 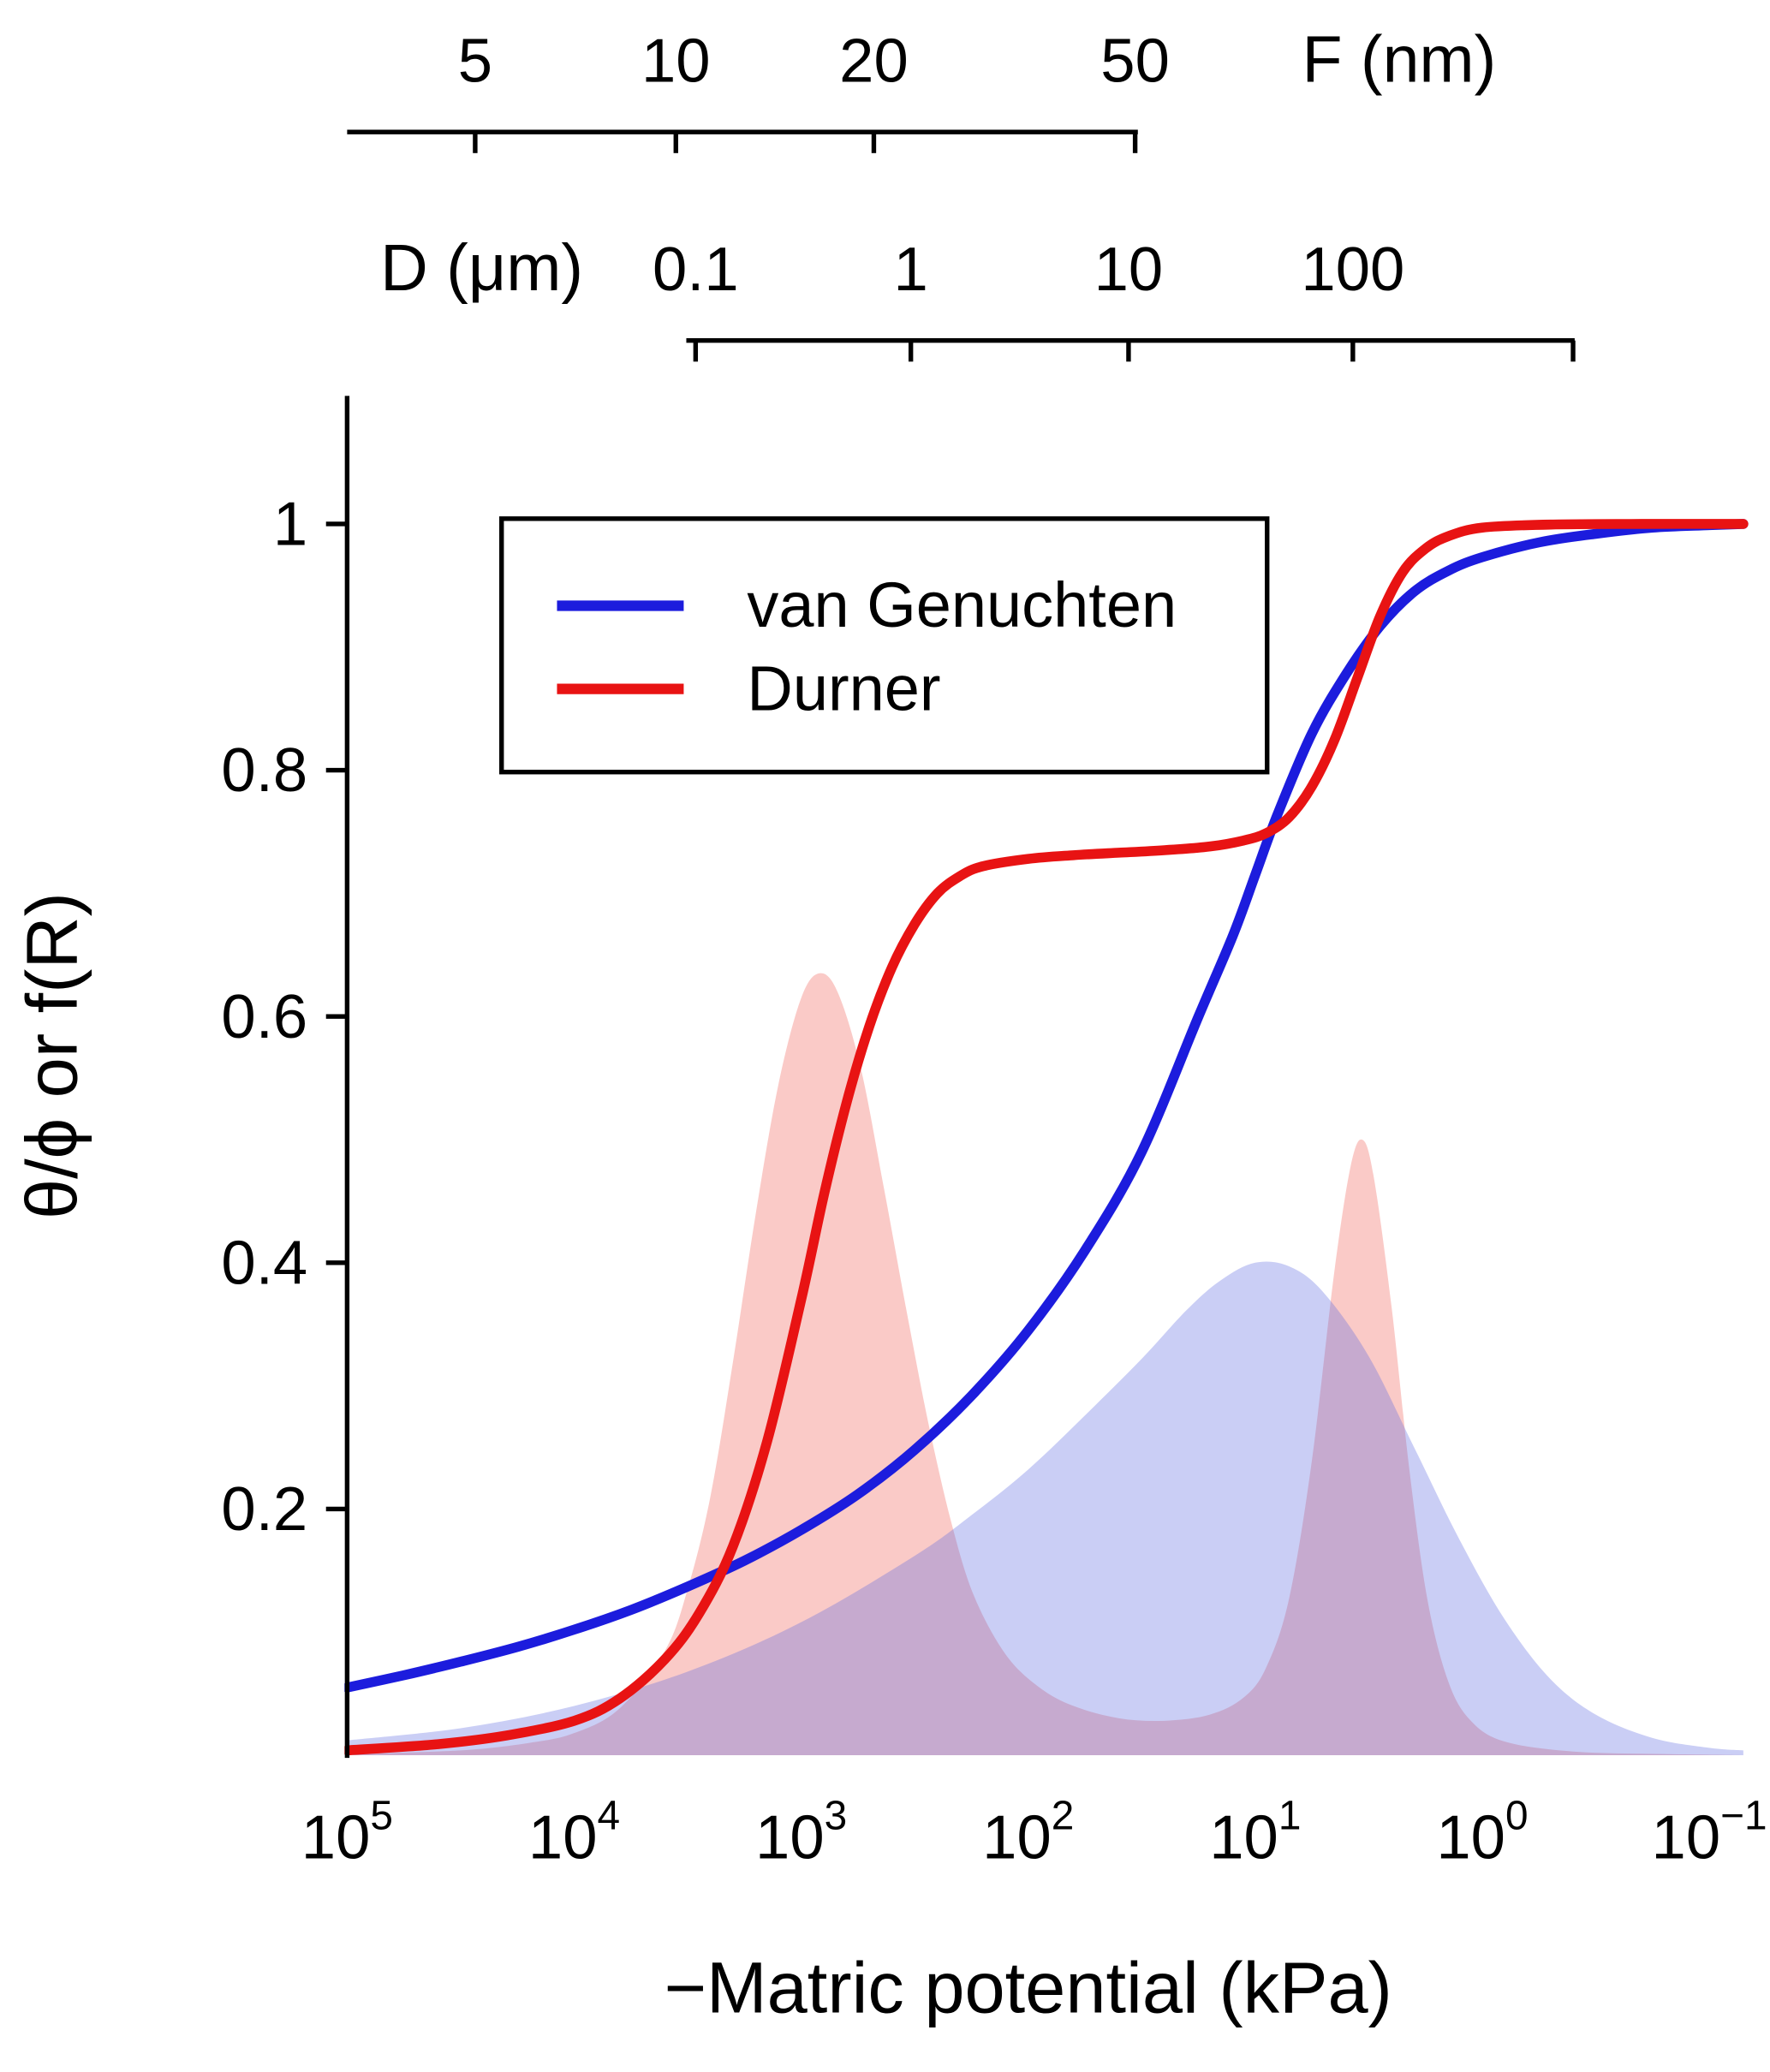 I want to click on y-axis-title: θ/ϕ or f(R), so click(x=51, y=1055).